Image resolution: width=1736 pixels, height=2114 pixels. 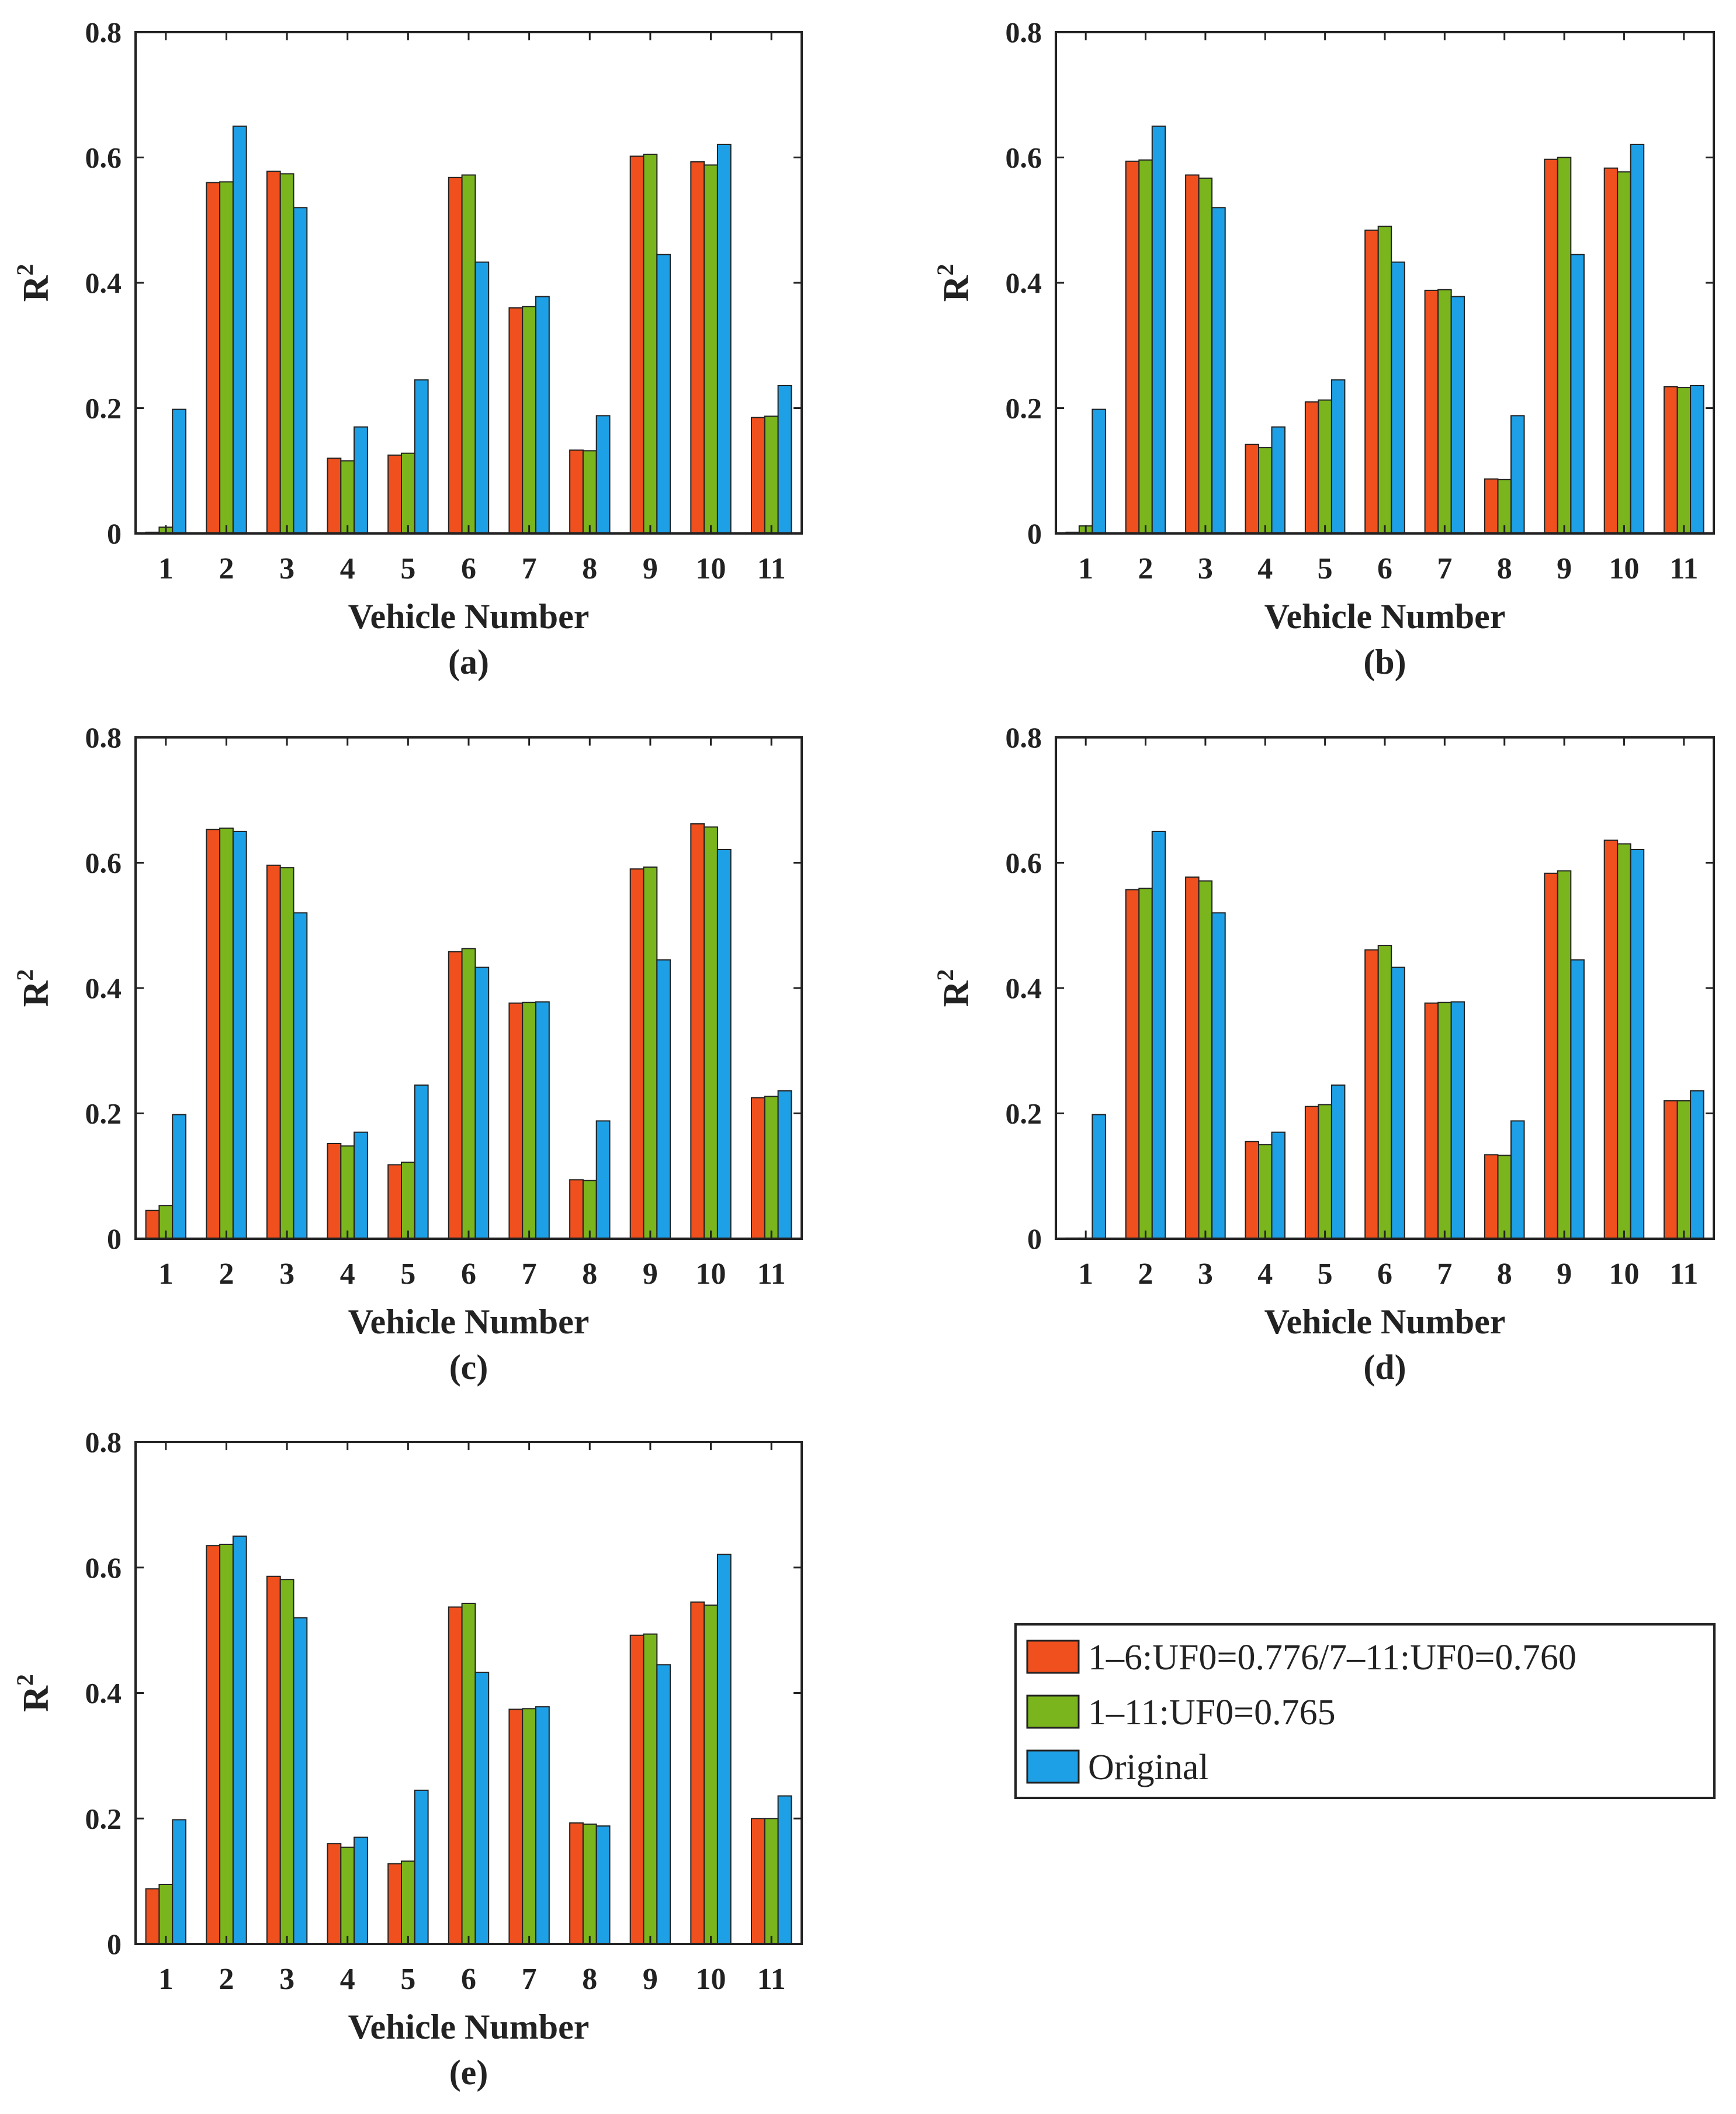 I want to click on y-tick-label: 0.8, so click(x=103, y=1442).